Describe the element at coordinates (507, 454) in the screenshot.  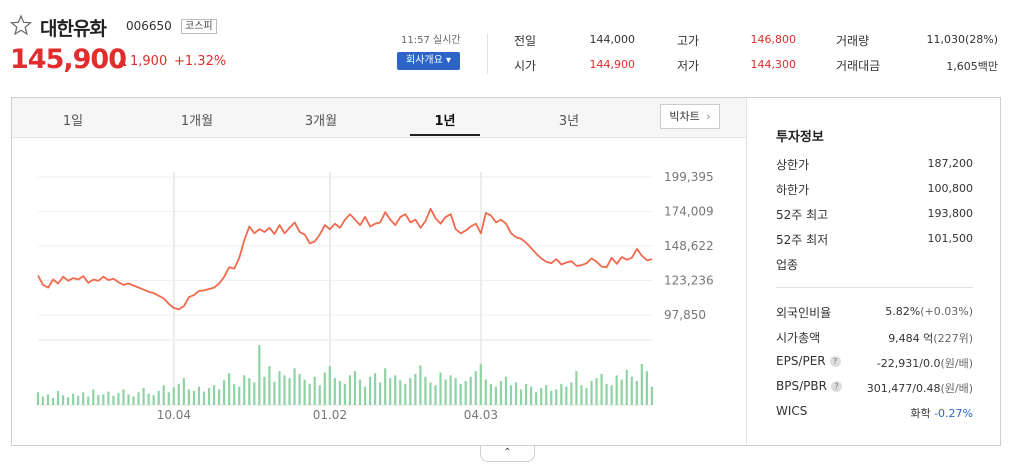
I see `collapse-button: ⌃` at that location.